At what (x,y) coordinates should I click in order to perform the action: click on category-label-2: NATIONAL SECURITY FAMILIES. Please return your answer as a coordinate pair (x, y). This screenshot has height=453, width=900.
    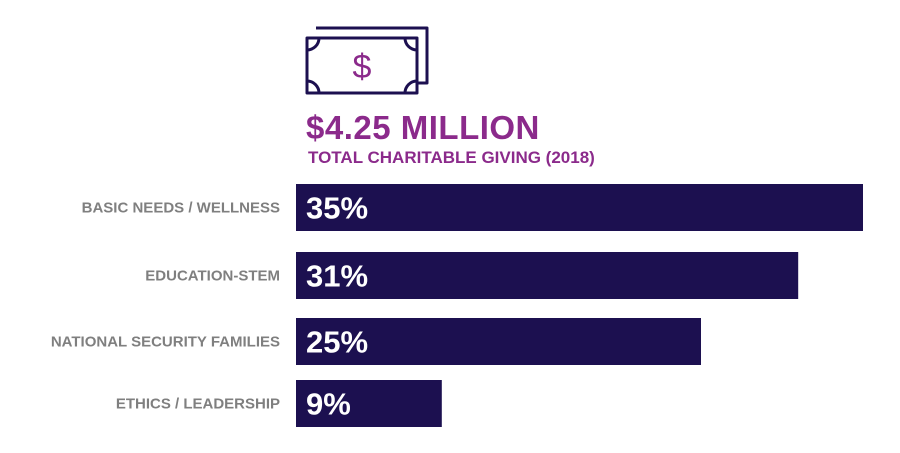
    Looking at the image, I should click on (165, 342).